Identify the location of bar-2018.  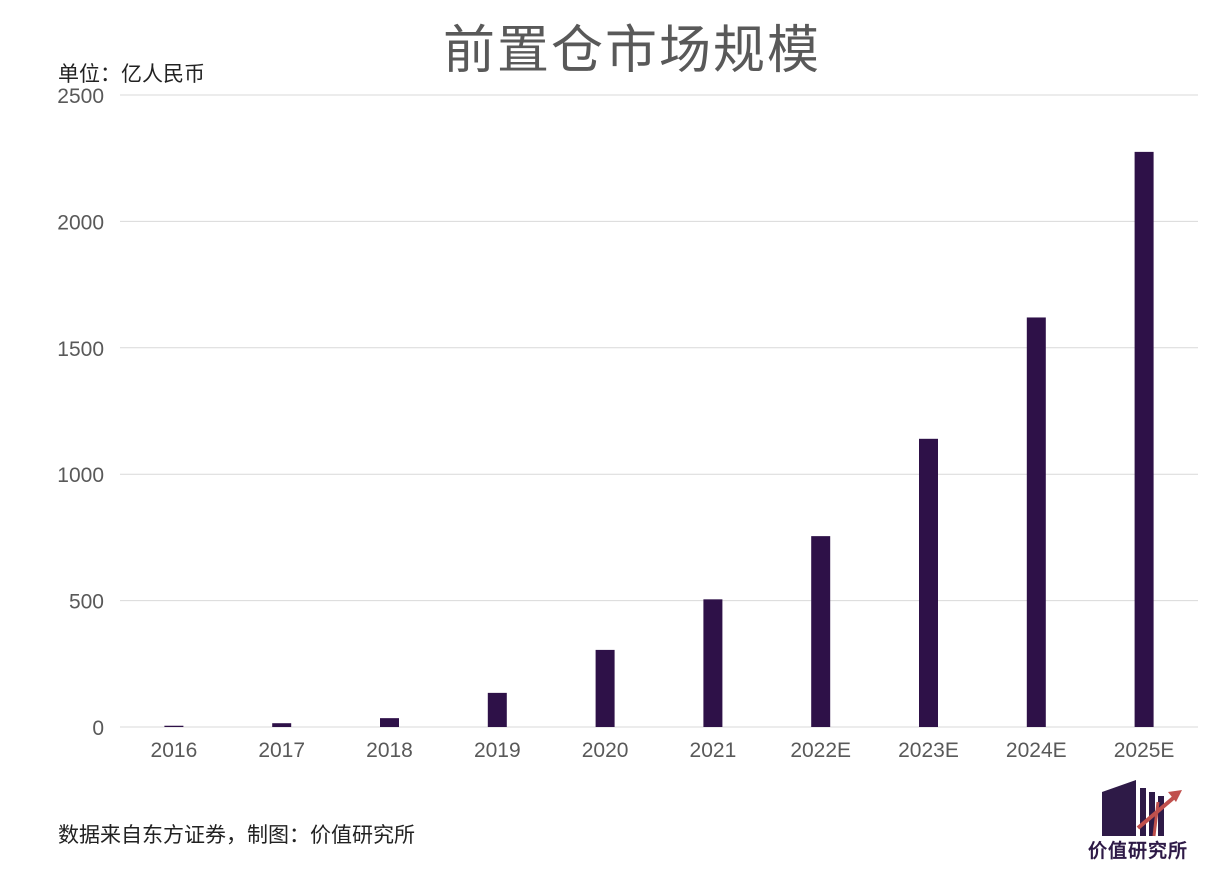
(389, 722).